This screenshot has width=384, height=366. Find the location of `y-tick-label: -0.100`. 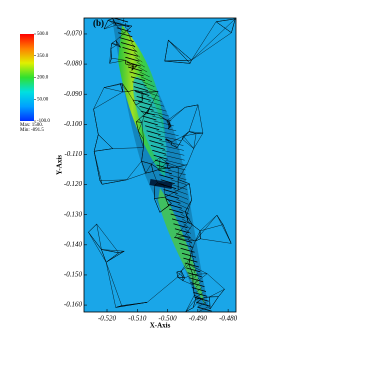

y-tick-label: -0.100 is located at coordinates (73, 124).